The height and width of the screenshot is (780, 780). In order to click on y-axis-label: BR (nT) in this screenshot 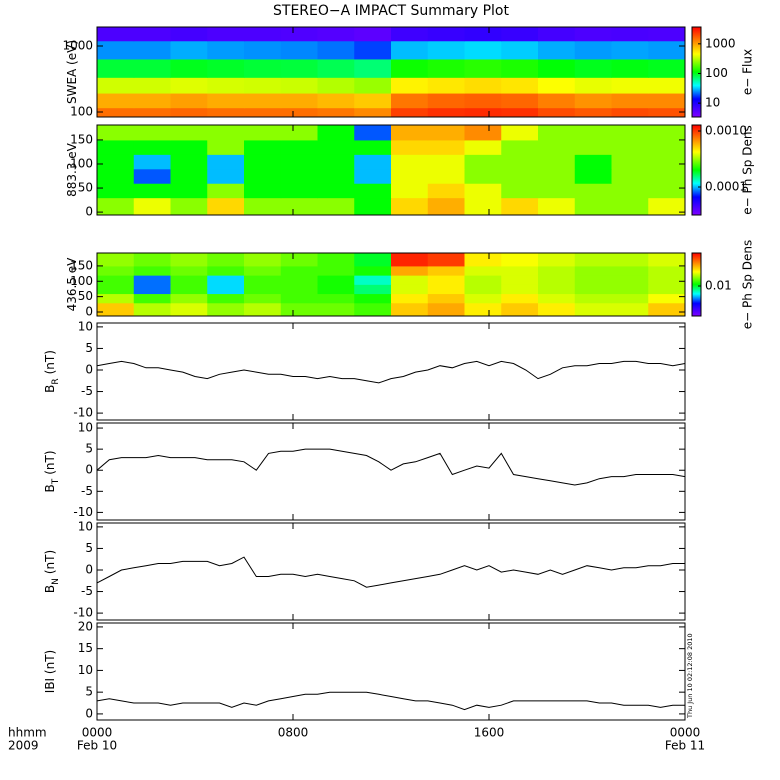, I will do `click(52, 371)`.